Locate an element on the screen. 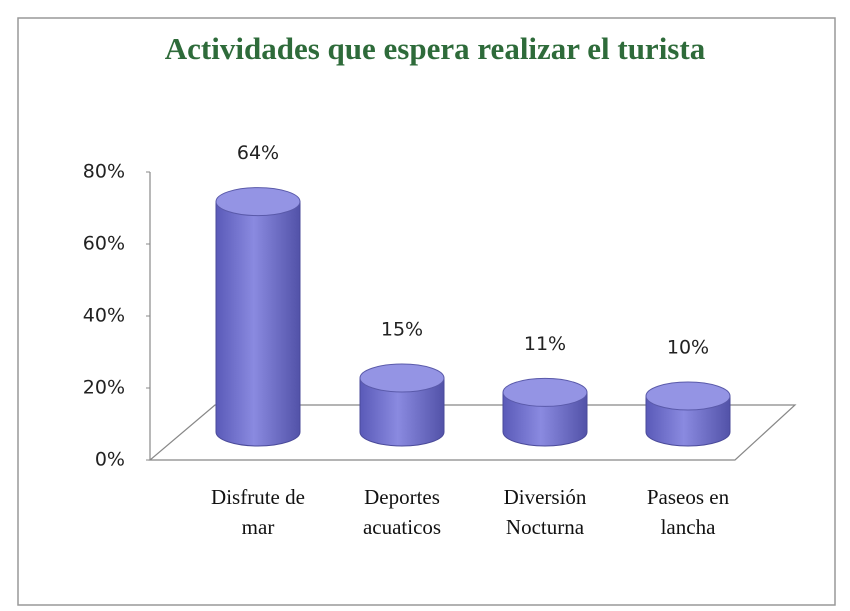  x-tick-label: Paseos en lancha is located at coordinates (688, 512).